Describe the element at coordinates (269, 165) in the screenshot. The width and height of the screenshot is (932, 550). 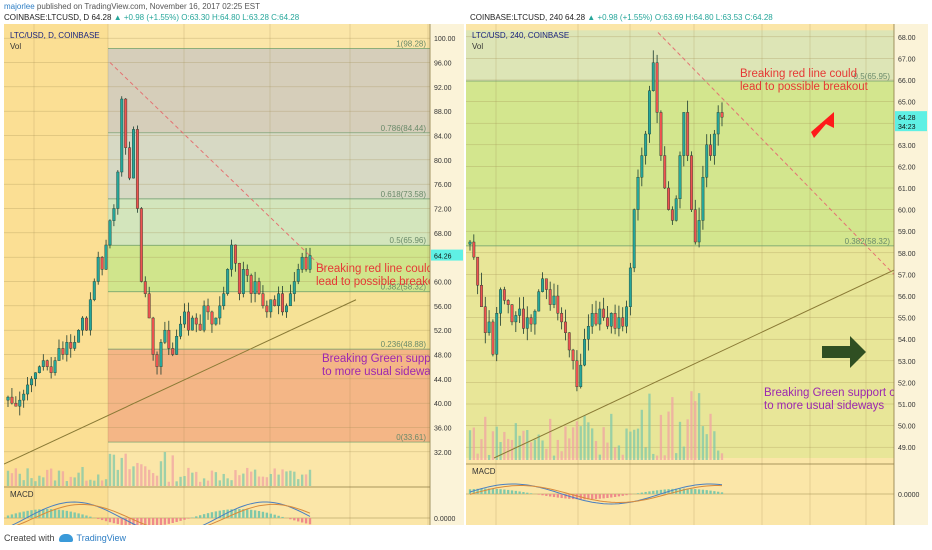
I see `fib-band` at that location.